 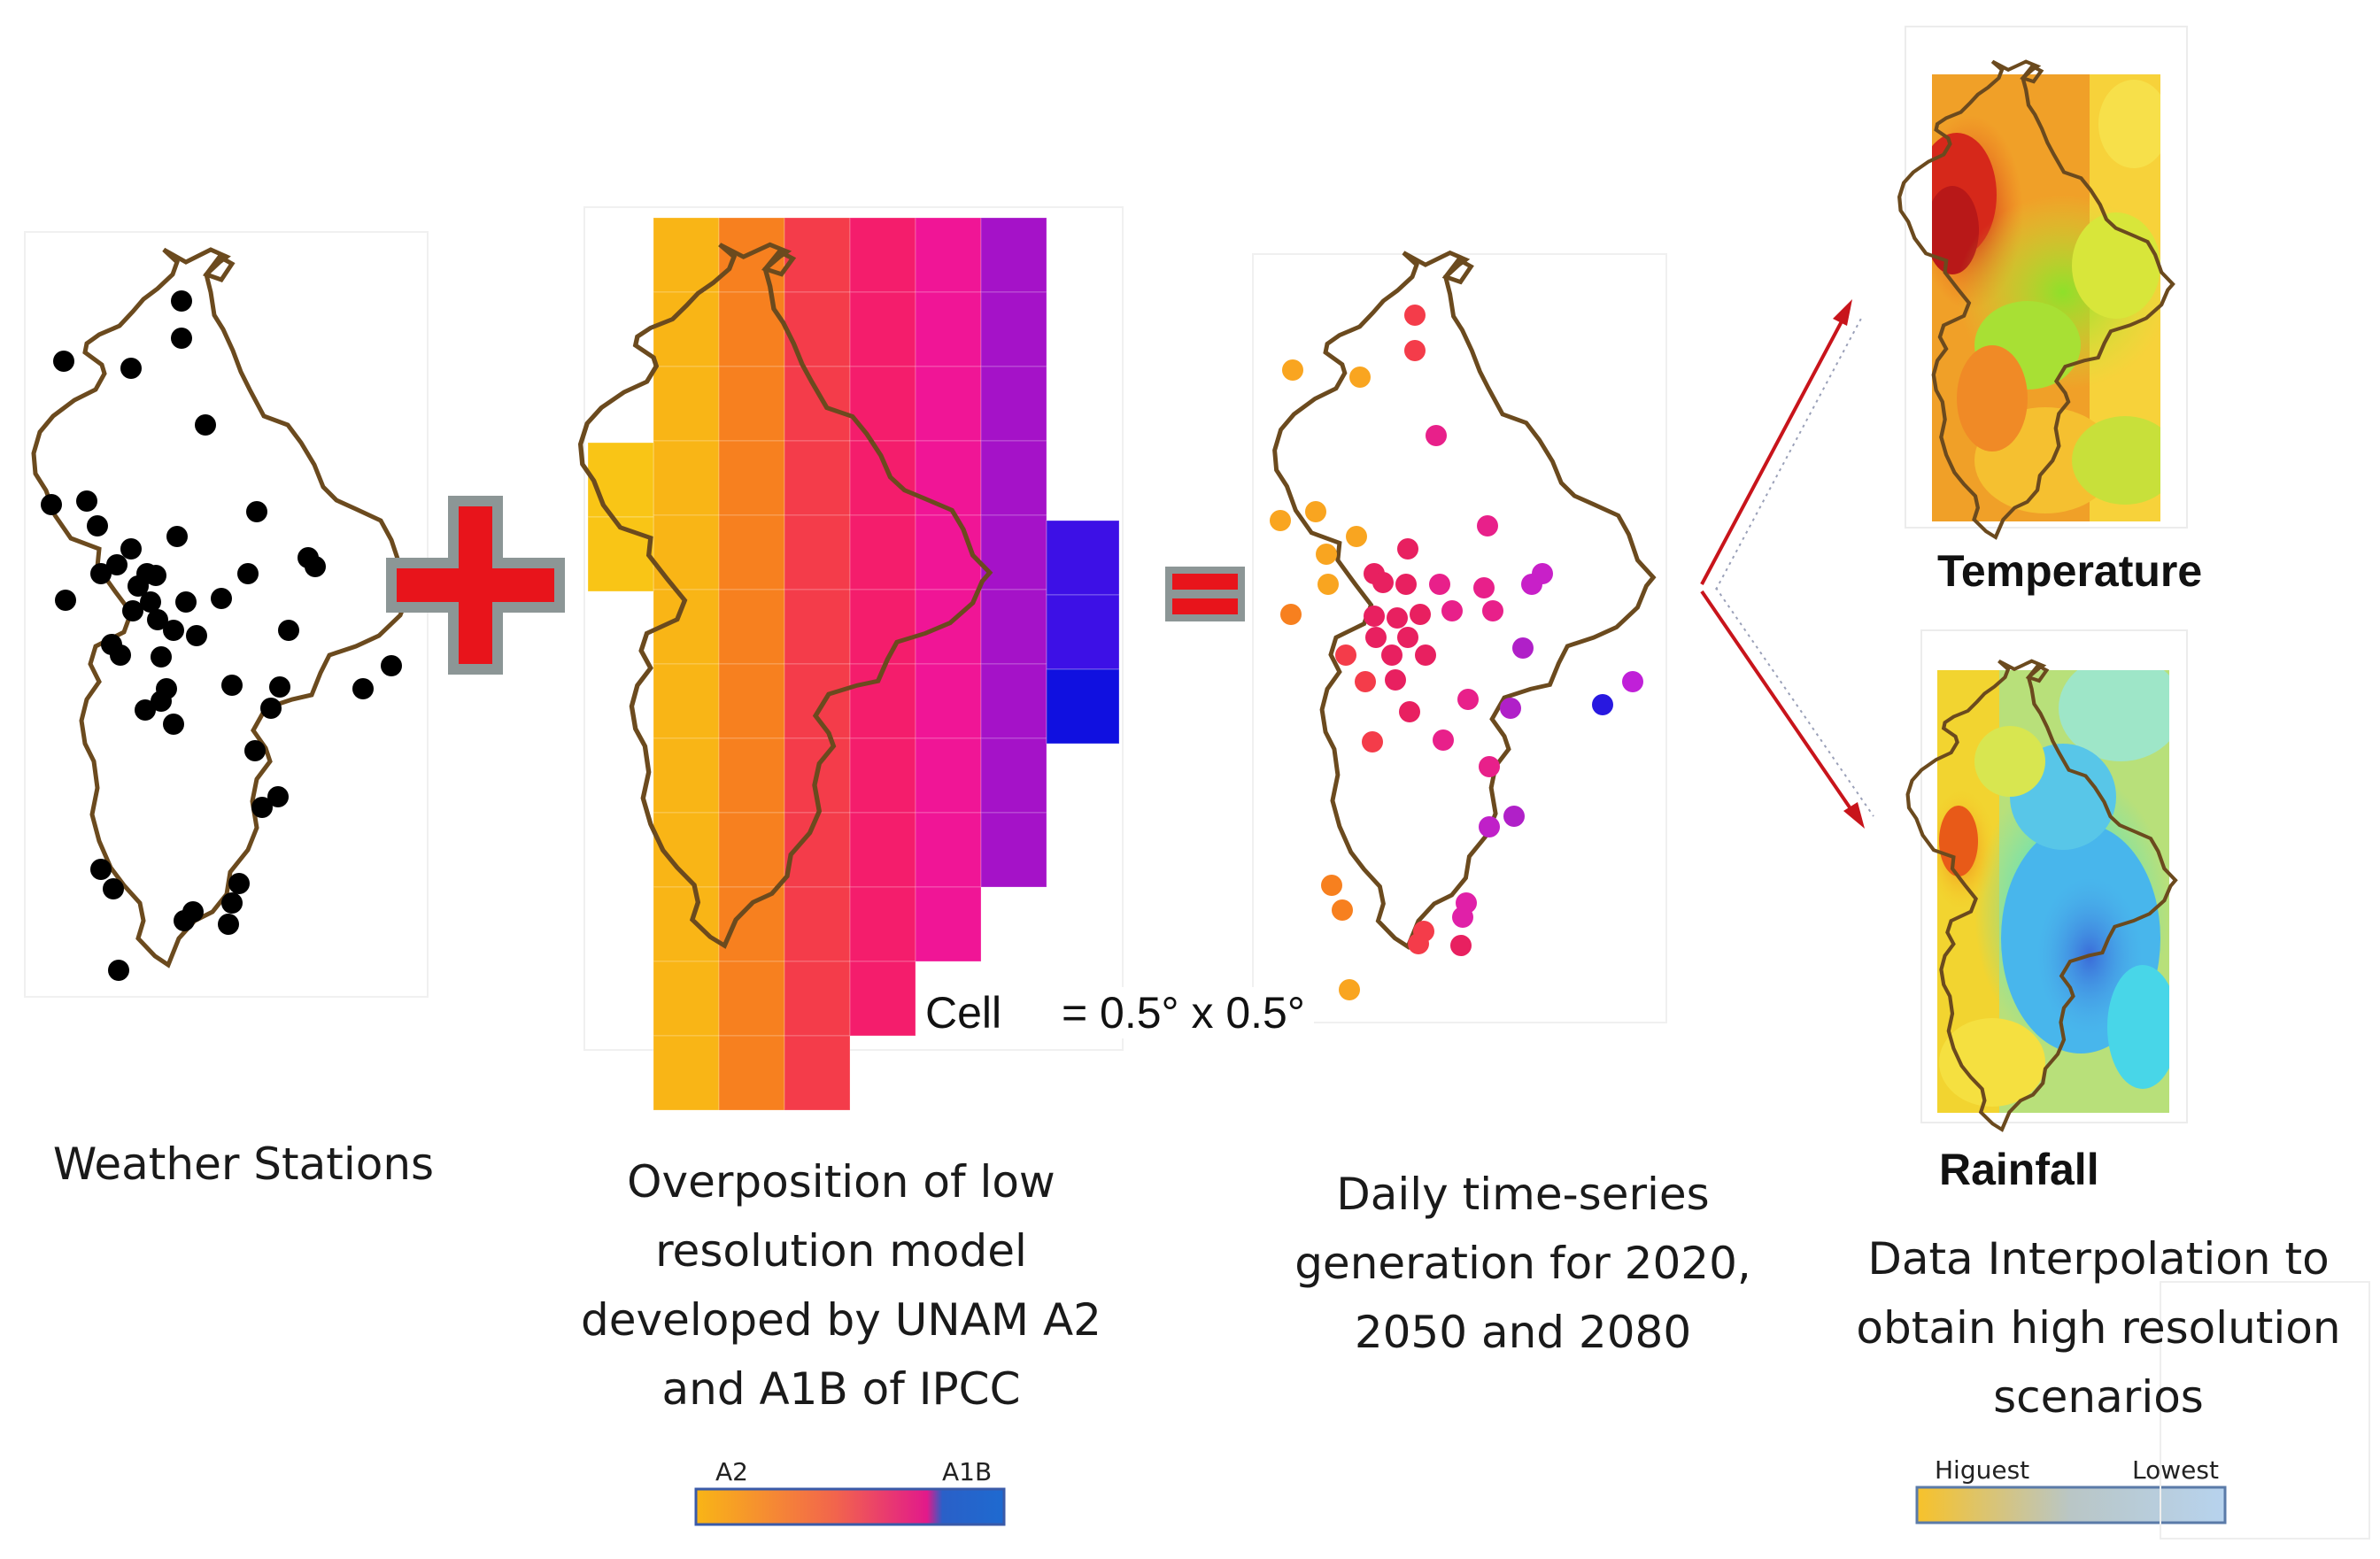 I want to click on model-grid-map, so click(x=852, y=658).